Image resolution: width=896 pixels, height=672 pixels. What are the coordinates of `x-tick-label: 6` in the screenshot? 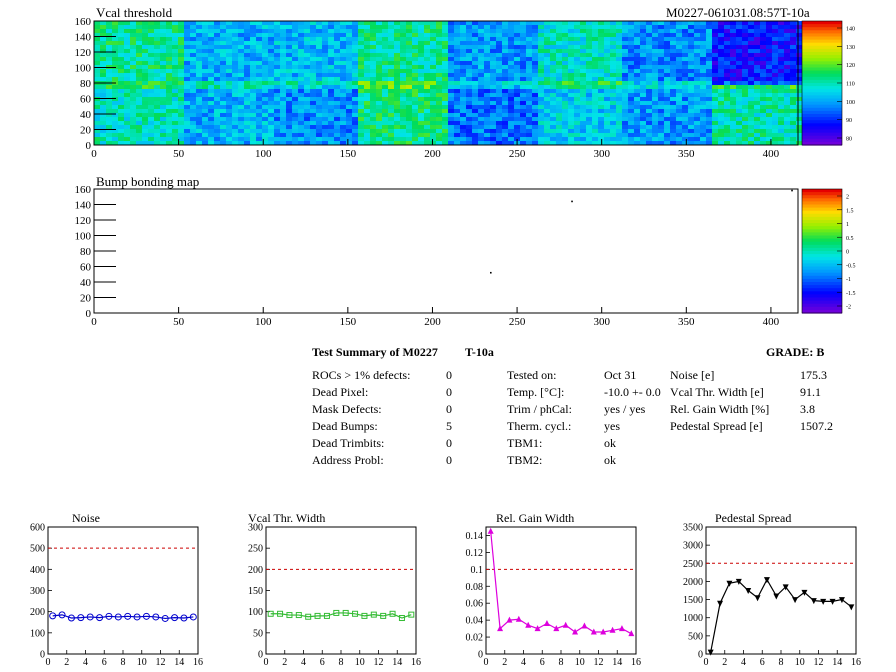 It's located at (762, 662).